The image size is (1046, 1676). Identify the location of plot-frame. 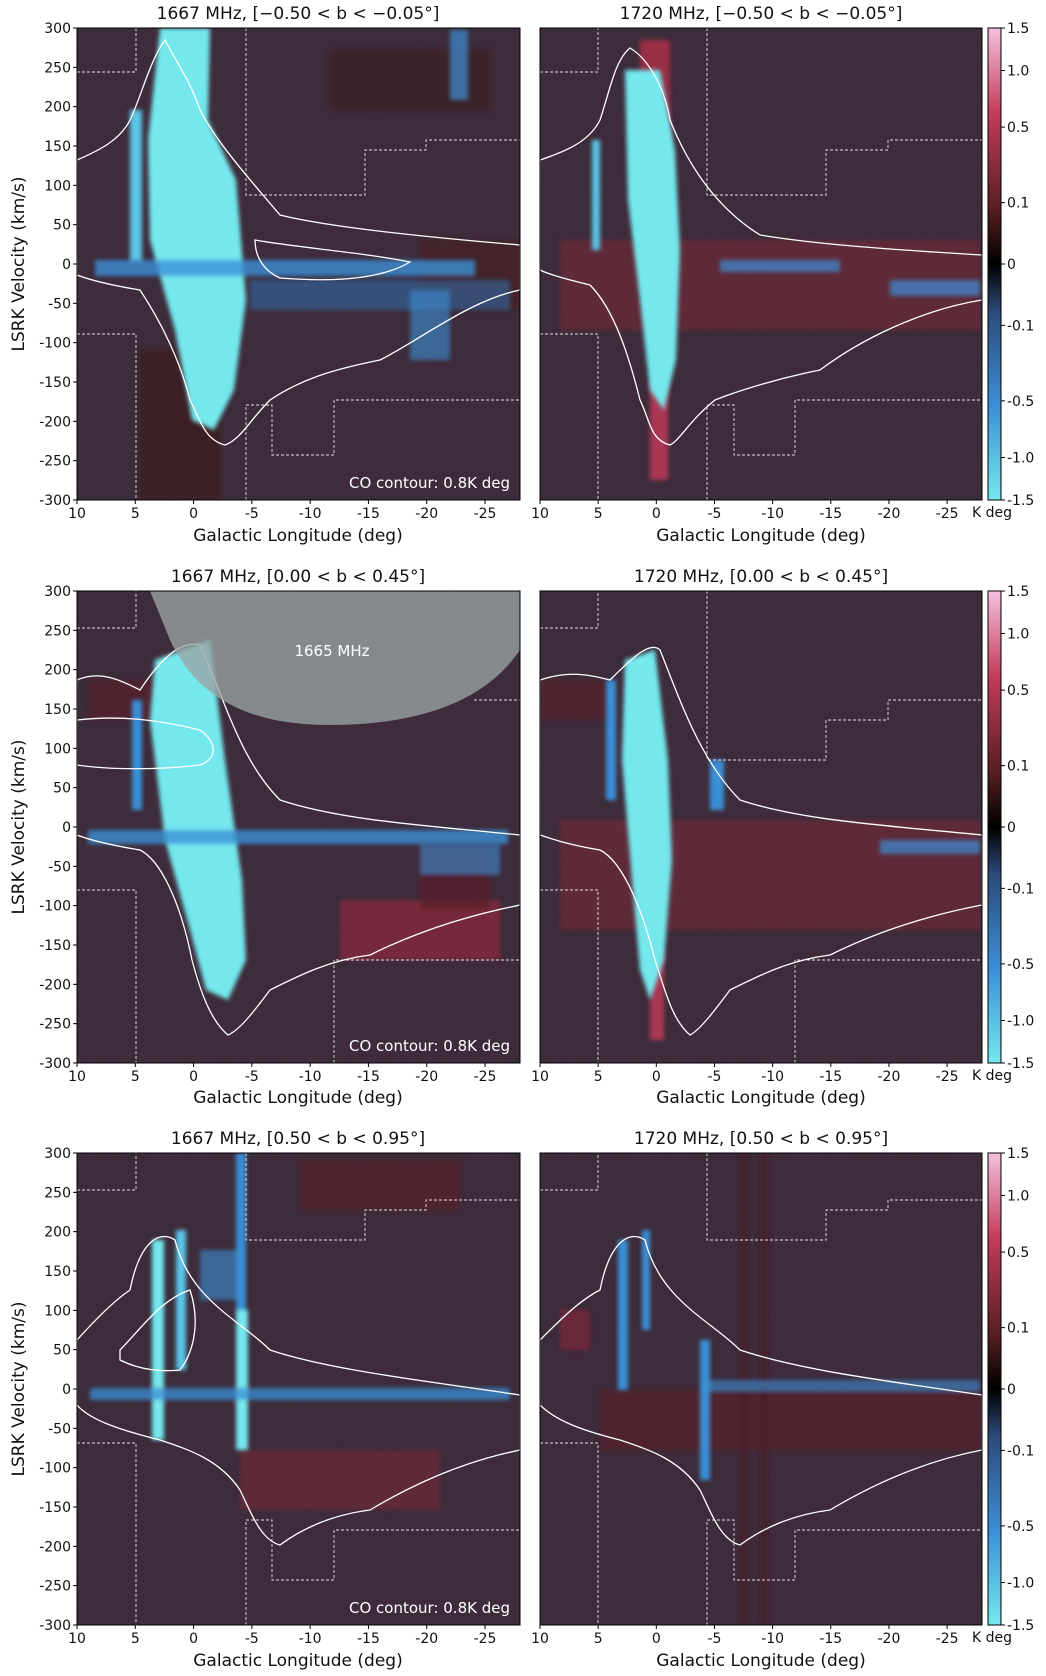
(761, 827).